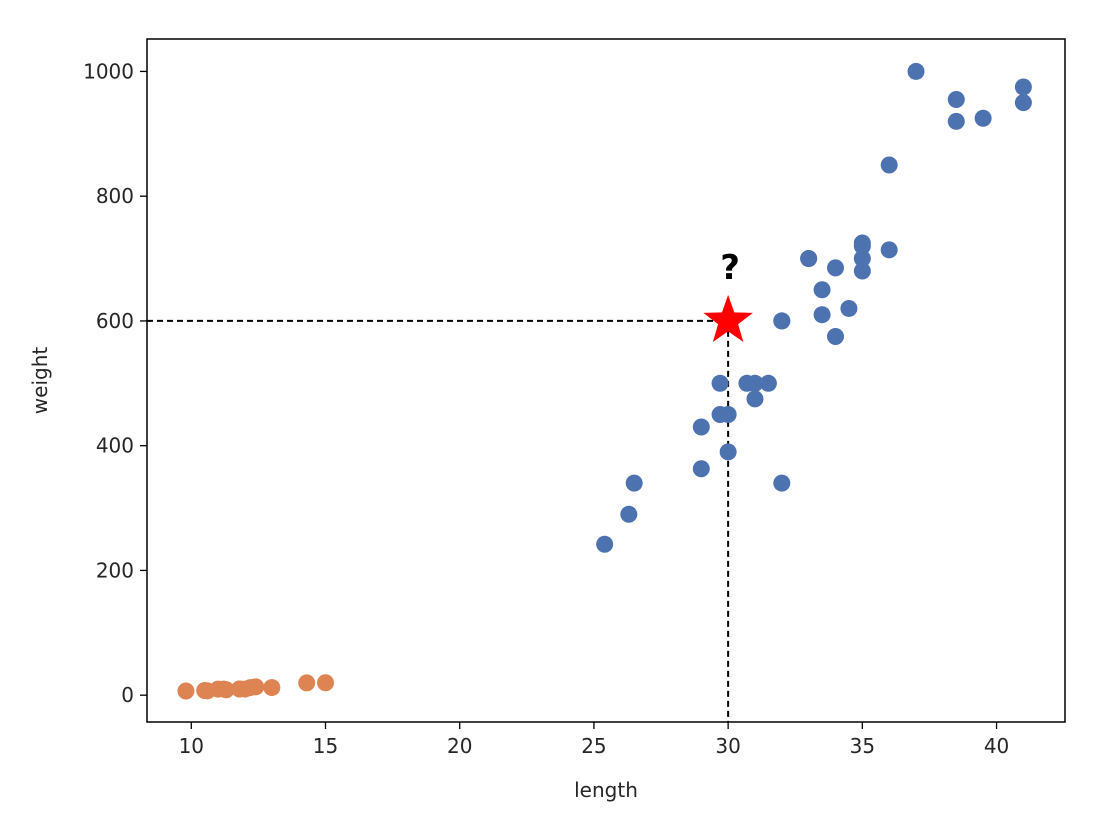 Image resolution: width=1096 pixels, height=836 pixels. I want to click on x-axis-label: length, so click(606, 790).